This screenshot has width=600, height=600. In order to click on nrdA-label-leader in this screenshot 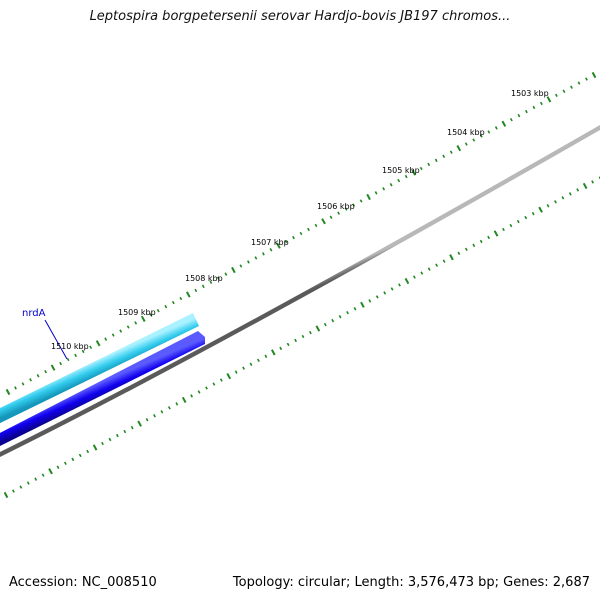, I will do `click(56, 339)`.